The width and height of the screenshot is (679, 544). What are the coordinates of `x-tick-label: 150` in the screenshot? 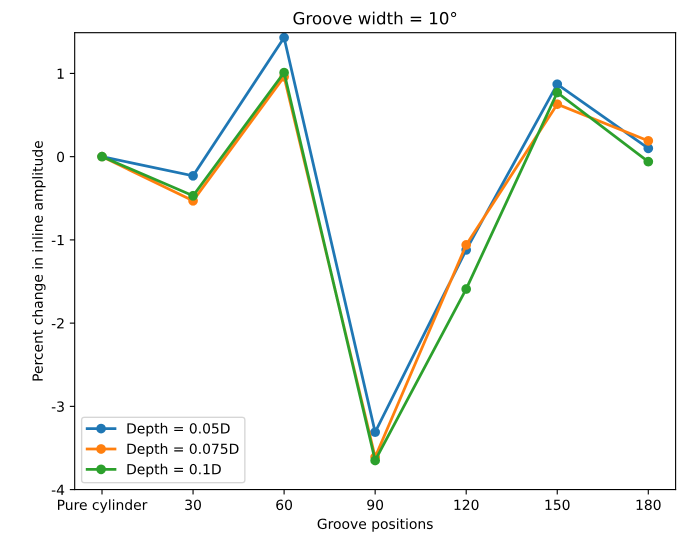 It's located at (558, 505).